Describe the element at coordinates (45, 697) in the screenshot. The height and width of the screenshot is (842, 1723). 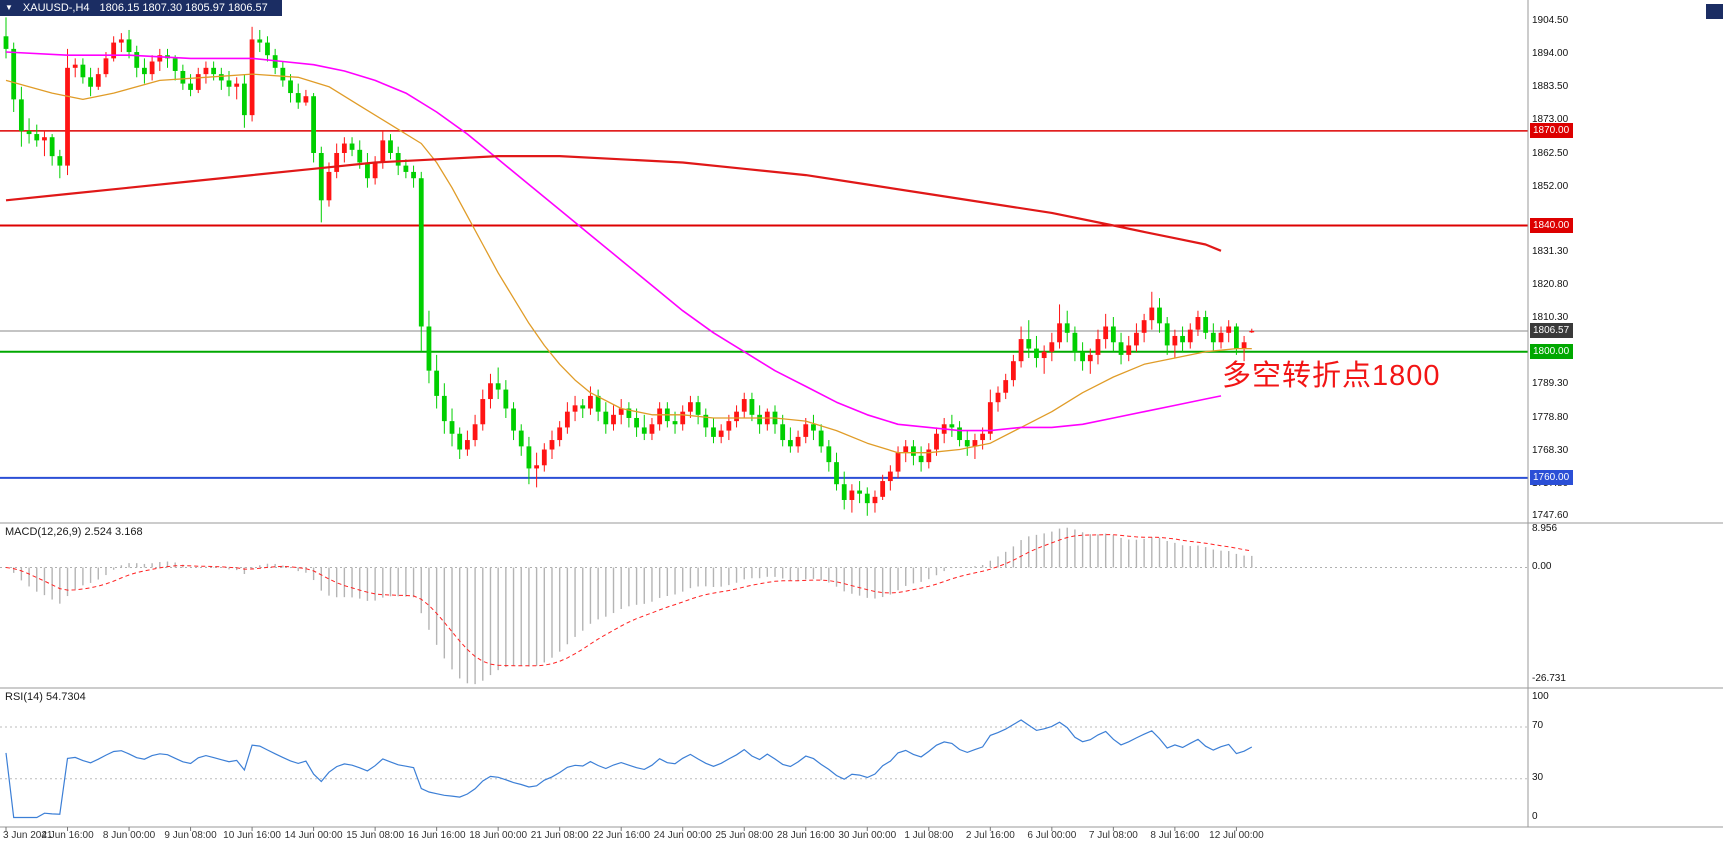
I see `rsi-indicator-label: RSI(14) 54.7304` at that location.